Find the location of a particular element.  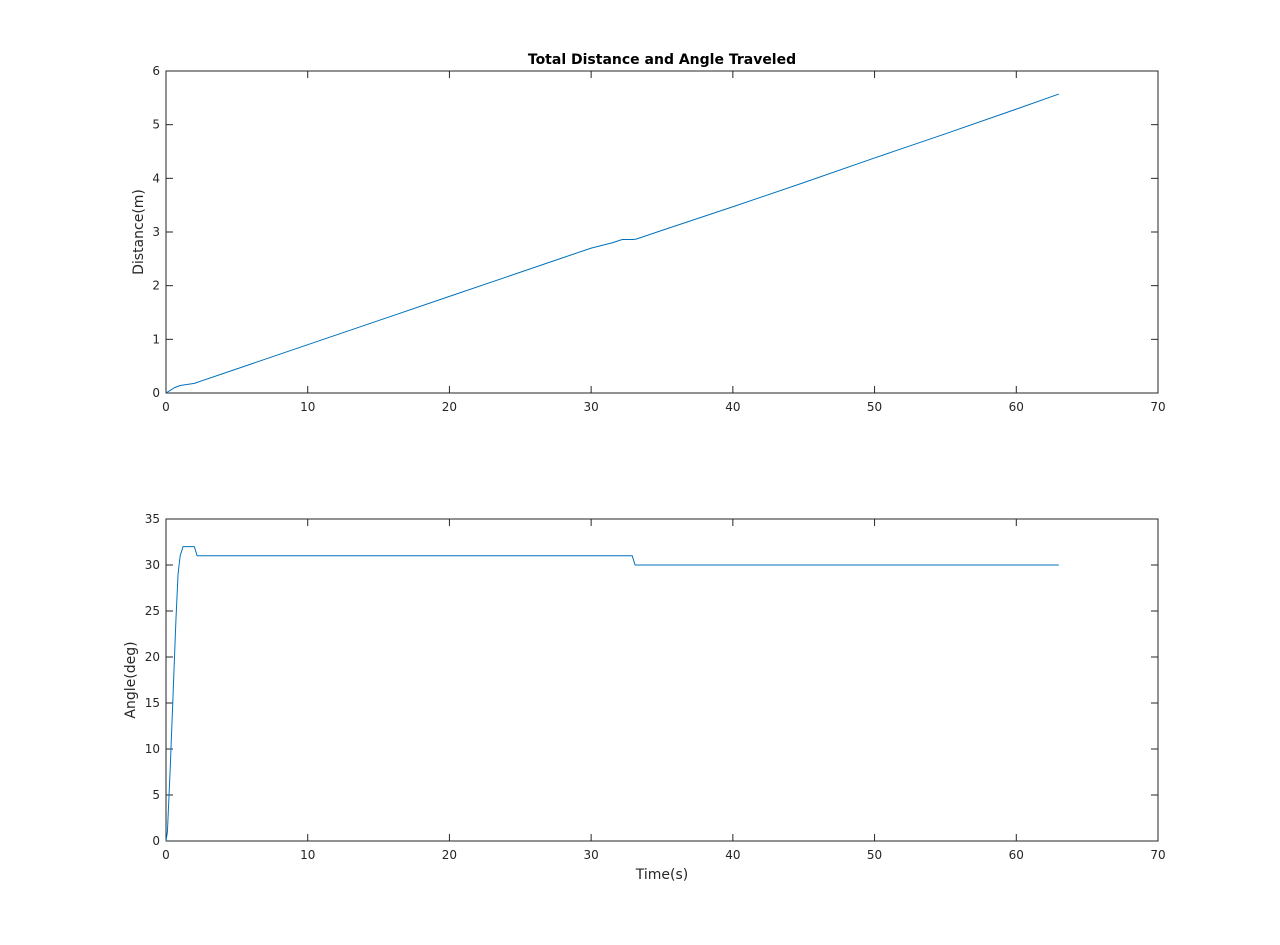

distance-y-tick-label: 1 is located at coordinates (156, 339).